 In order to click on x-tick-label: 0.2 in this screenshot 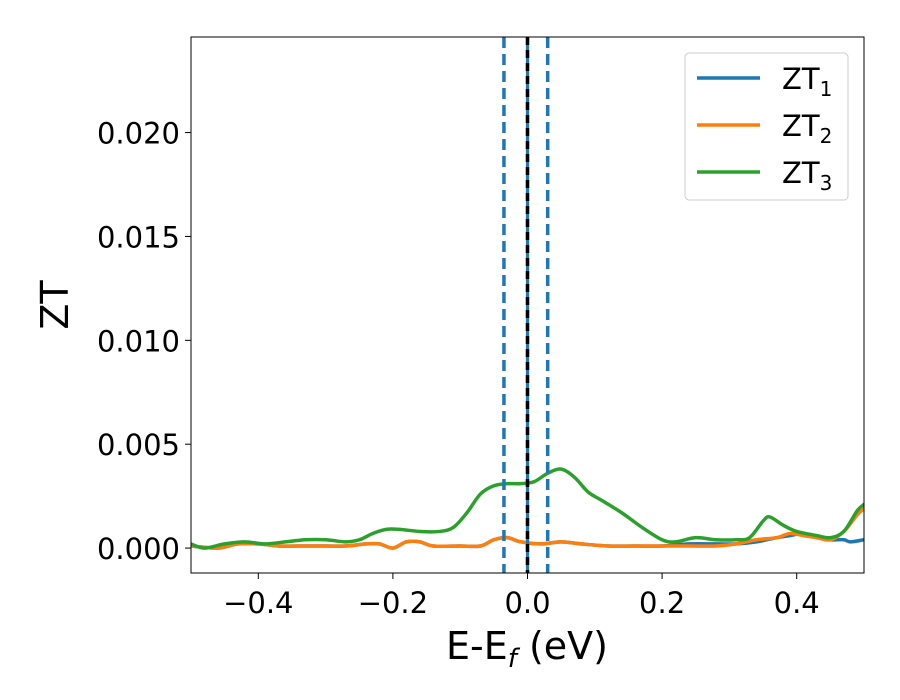, I will do `click(662, 603)`.